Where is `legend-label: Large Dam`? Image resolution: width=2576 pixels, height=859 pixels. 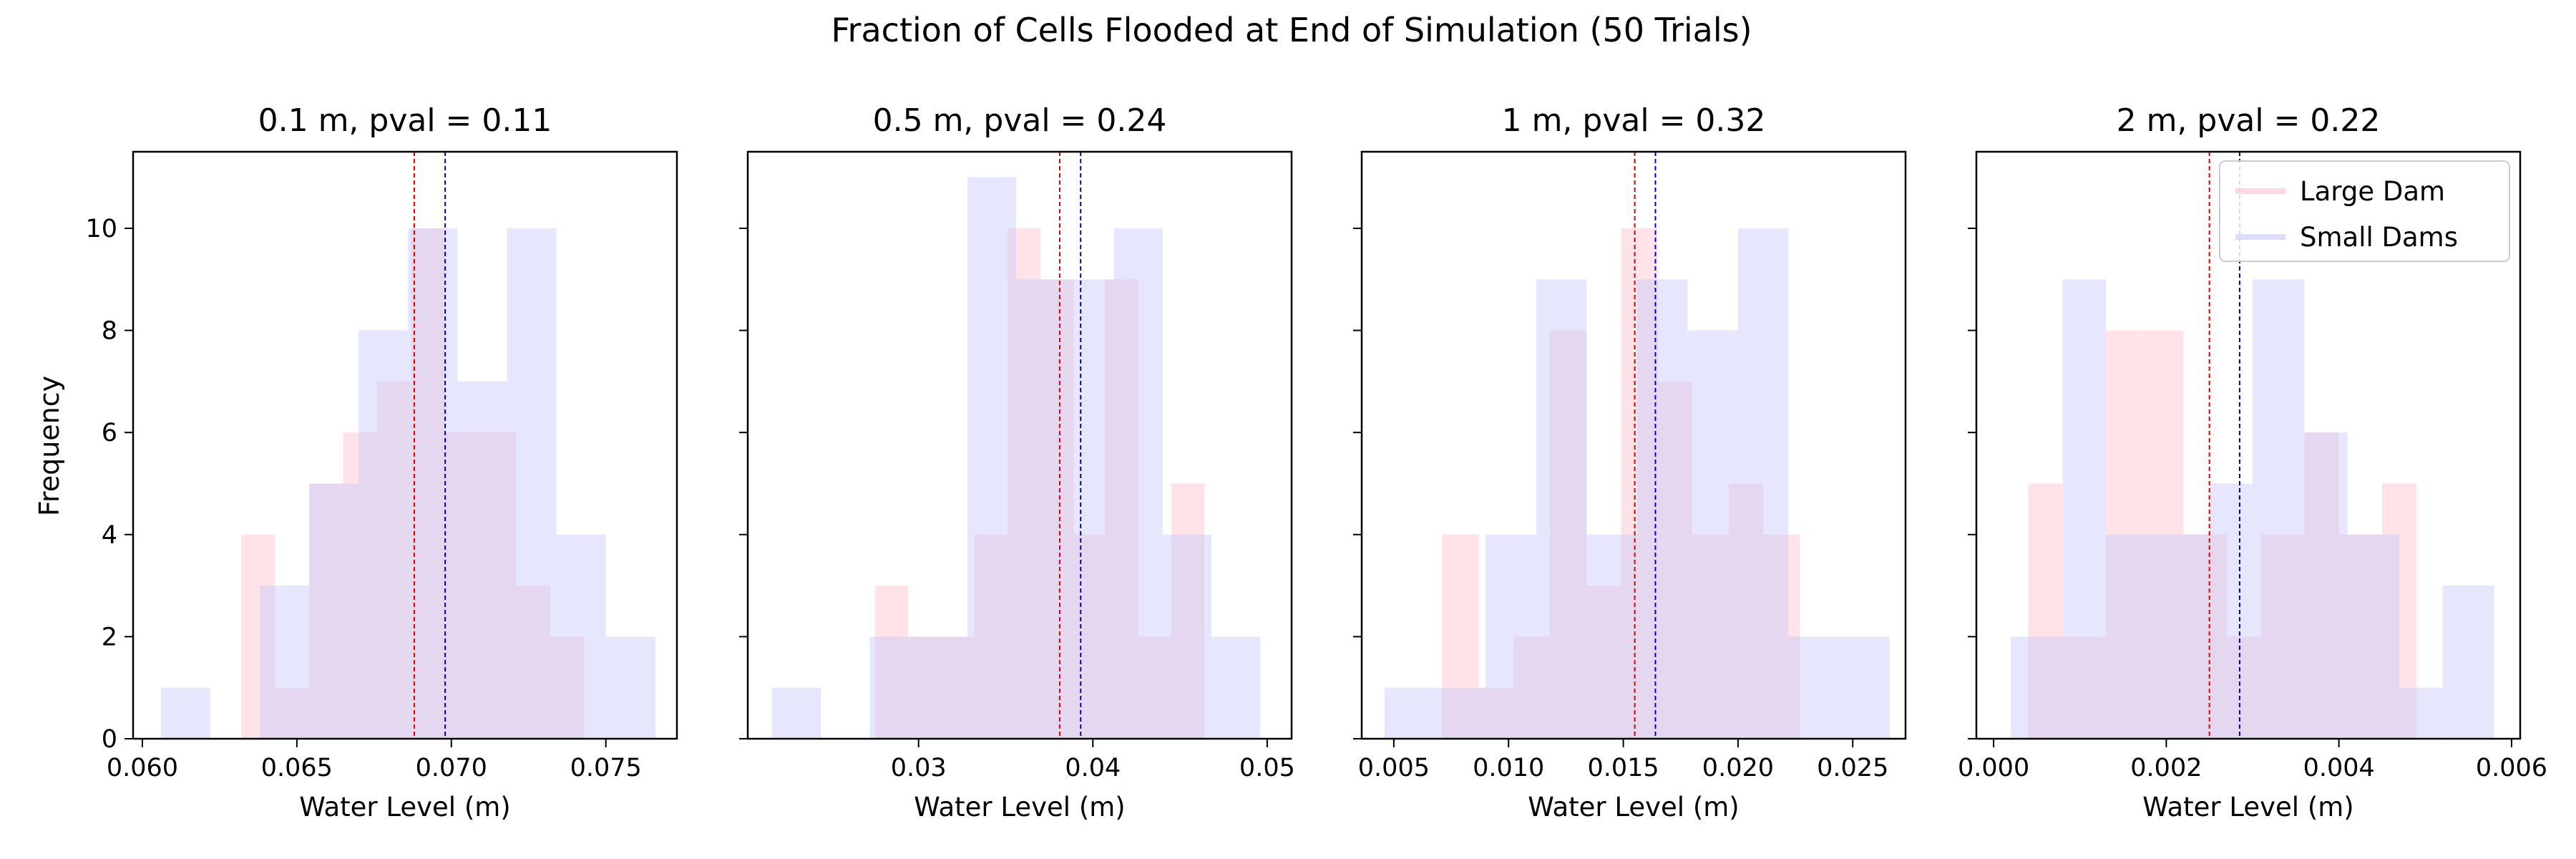 legend-label: Large Dam is located at coordinates (2372, 191).